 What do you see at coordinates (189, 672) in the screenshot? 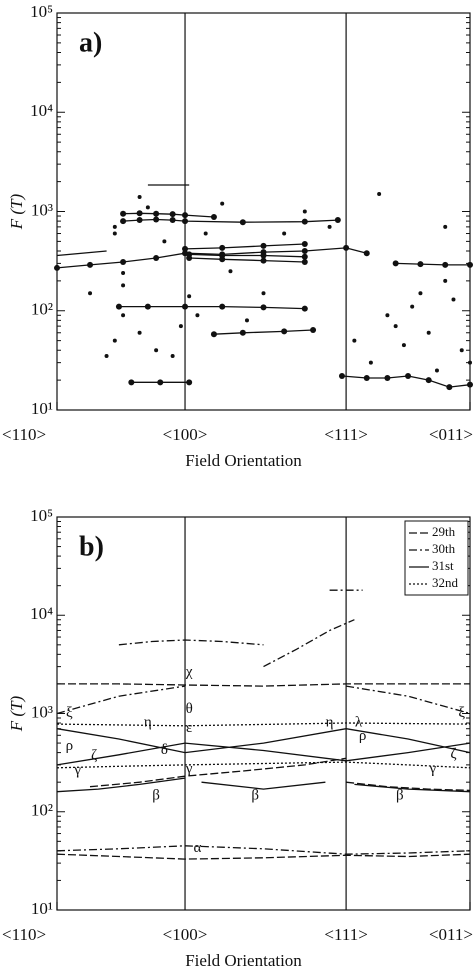
I see `annotation: χ` at bounding box center [189, 672].